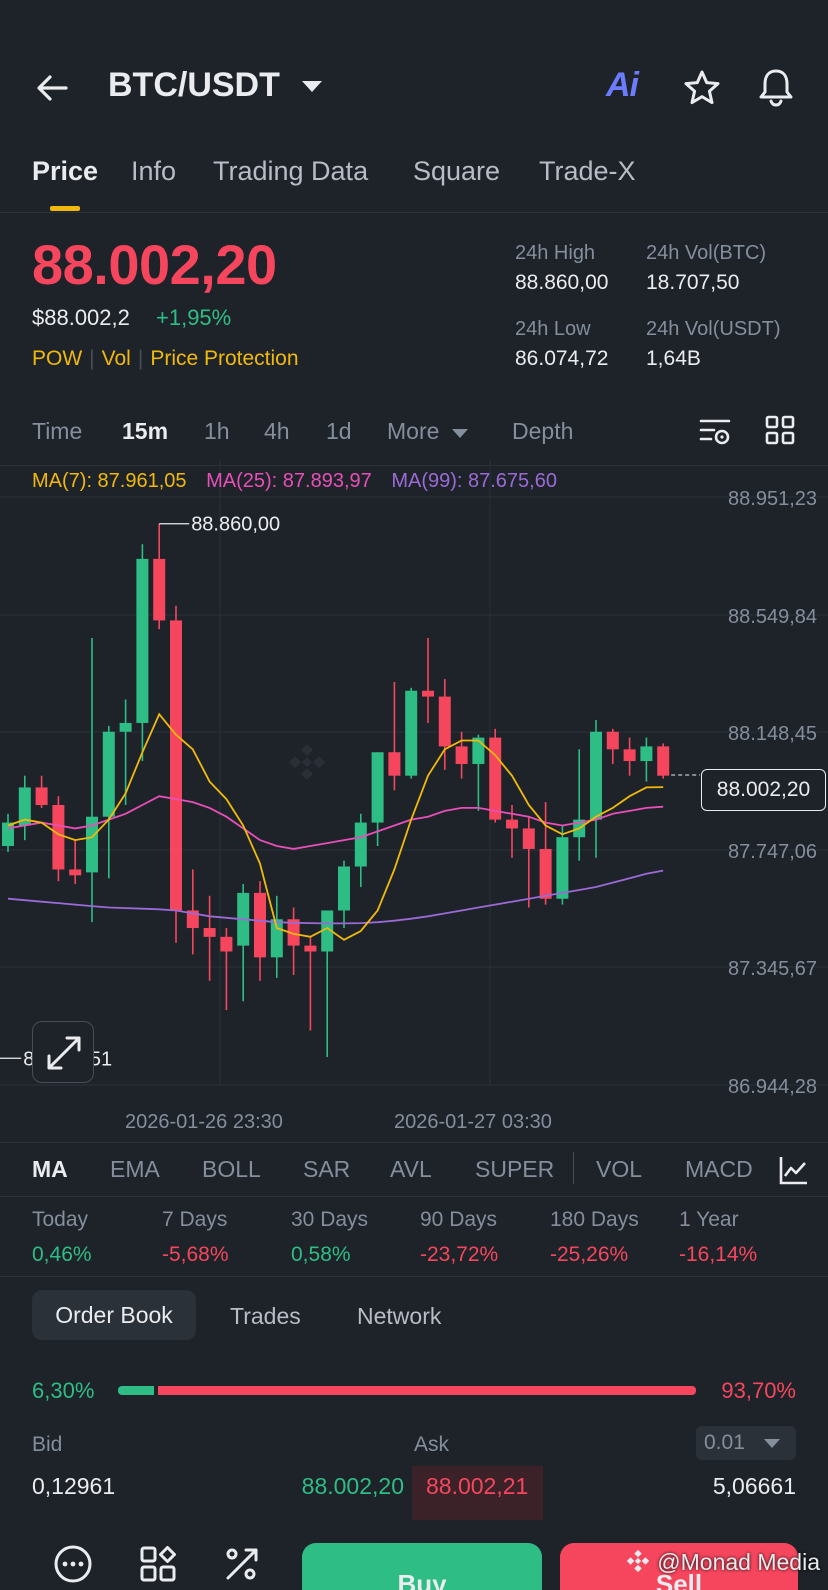  Describe the element at coordinates (158, 1564) in the screenshot. I see `apps-icon` at that location.